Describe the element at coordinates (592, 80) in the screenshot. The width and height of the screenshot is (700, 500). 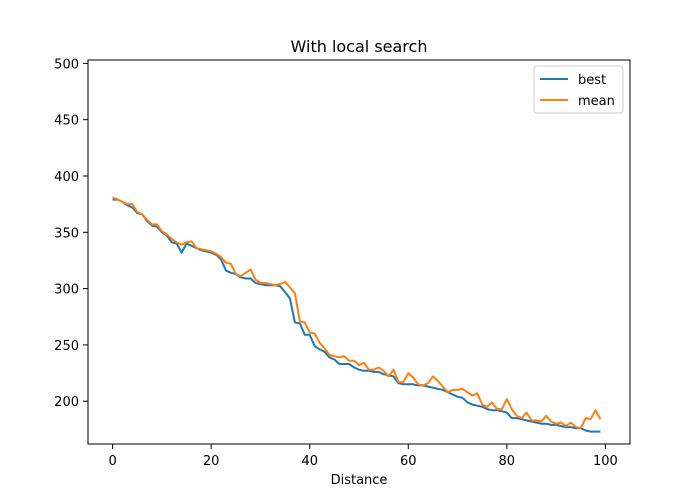
I see `legend-label-best: best` at that location.